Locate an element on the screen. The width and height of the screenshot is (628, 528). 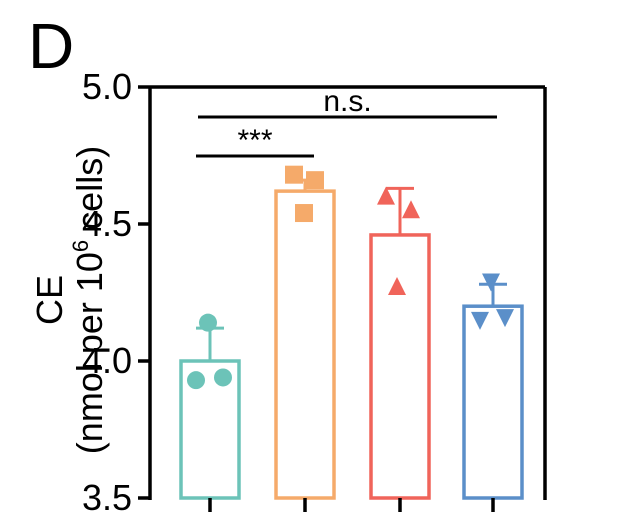
significance-label: *** is located at coordinates (254, 140).